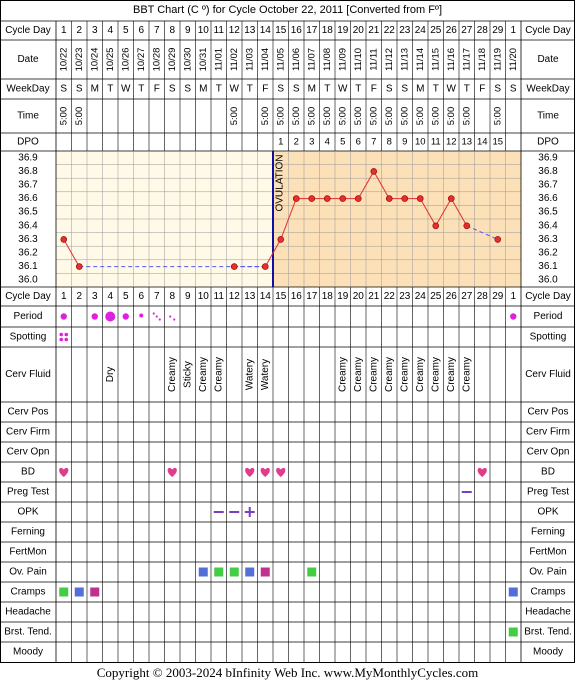  What do you see at coordinates (359, 30) in the screenshot?
I see `cycle-day-number: 20` at bounding box center [359, 30].